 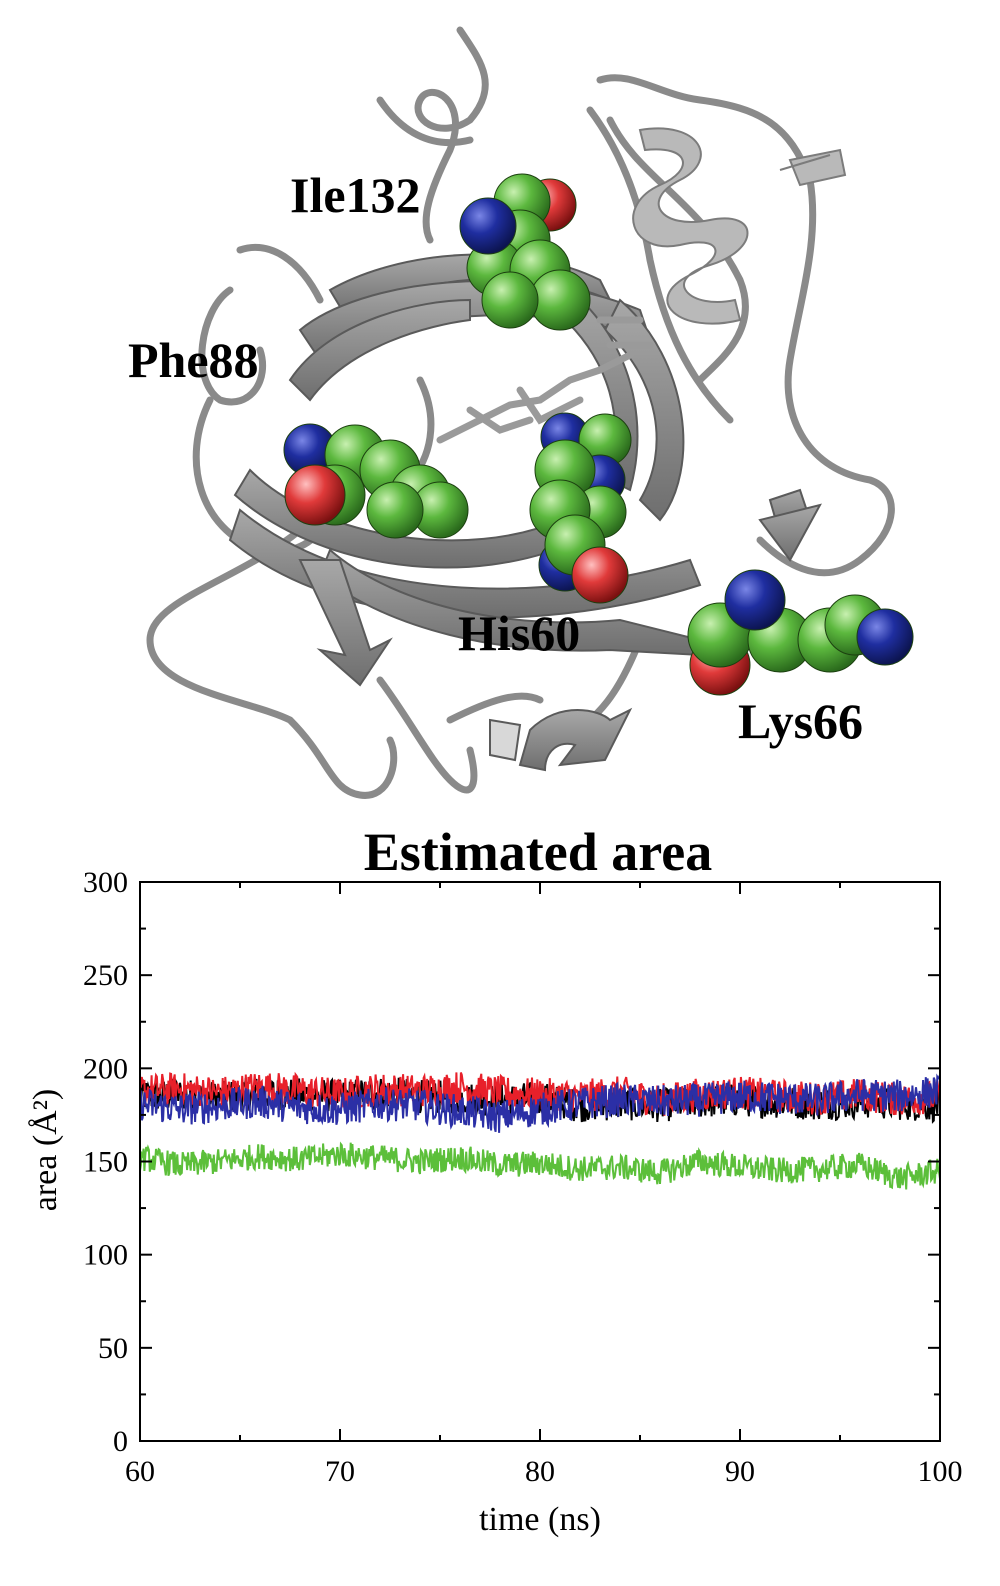 I want to click on y-tick-labels: 0 50 100 150 200 250 300, so click(x=105, y=1162).